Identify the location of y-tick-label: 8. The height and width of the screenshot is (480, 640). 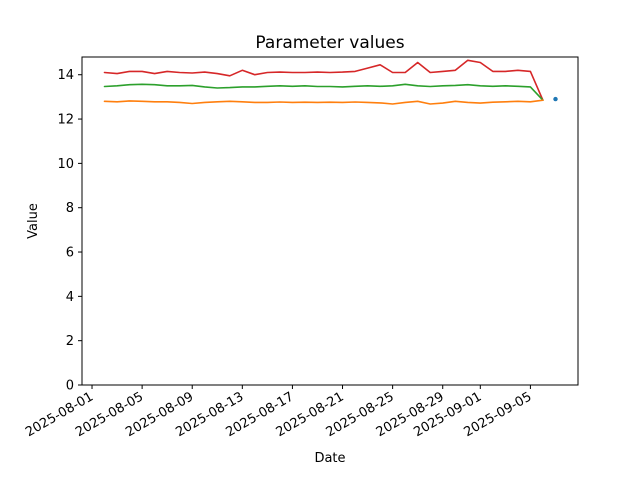
(70, 208).